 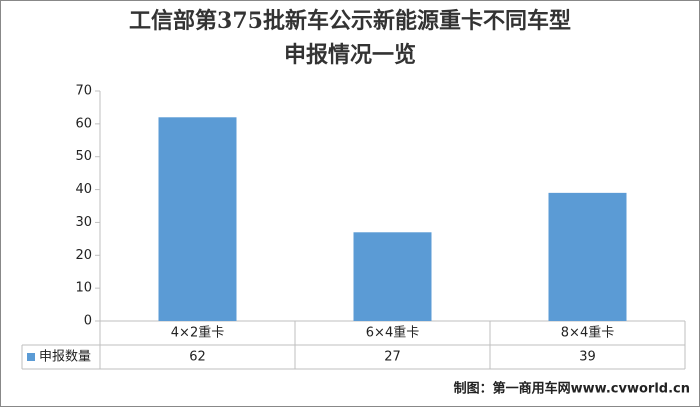 What do you see at coordinates (83, 123) in the screenshot?
I see `y-tick-label: 60` at bounding box center [83, 123].